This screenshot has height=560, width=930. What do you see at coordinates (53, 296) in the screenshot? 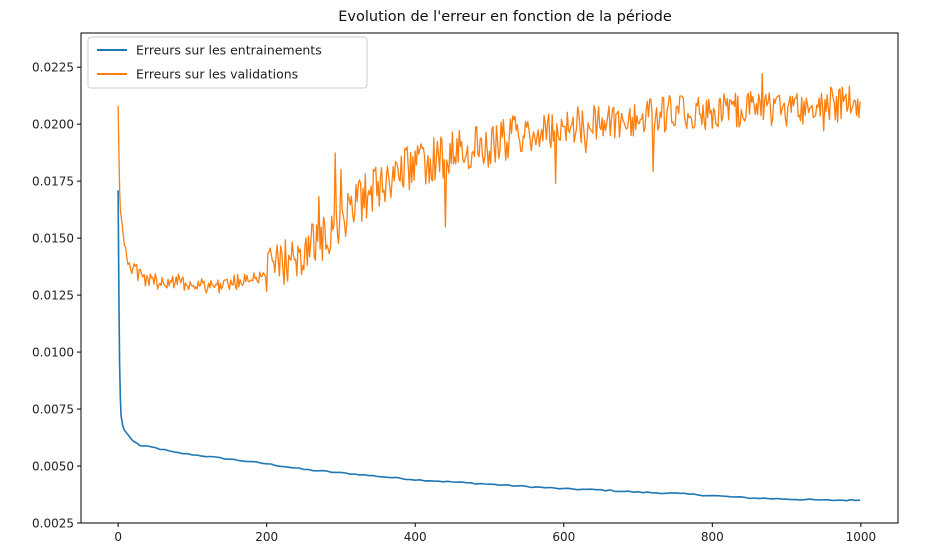
I see `y-tick-label: 0.0125` at bounding box center [53, 296].